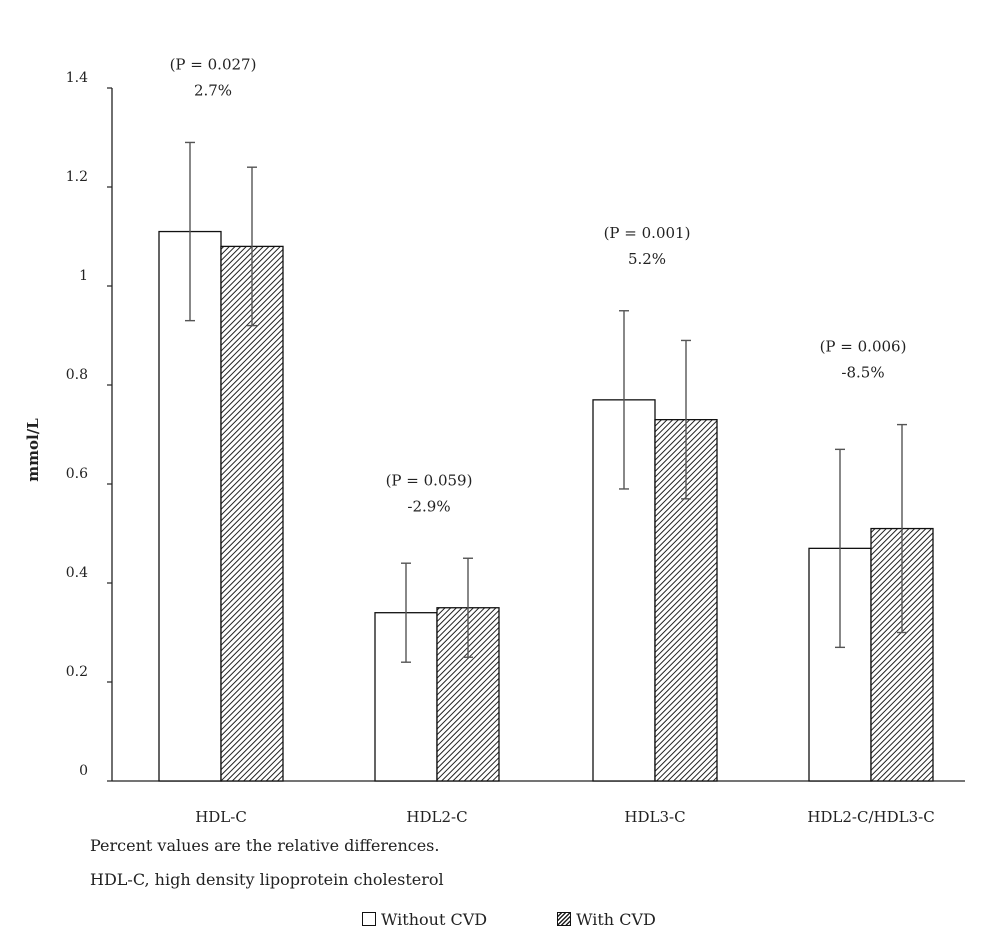 This screenshot has height=936, width=1000. I want to click on p-value-annotation: (P = 0.059), so click(429, 480).